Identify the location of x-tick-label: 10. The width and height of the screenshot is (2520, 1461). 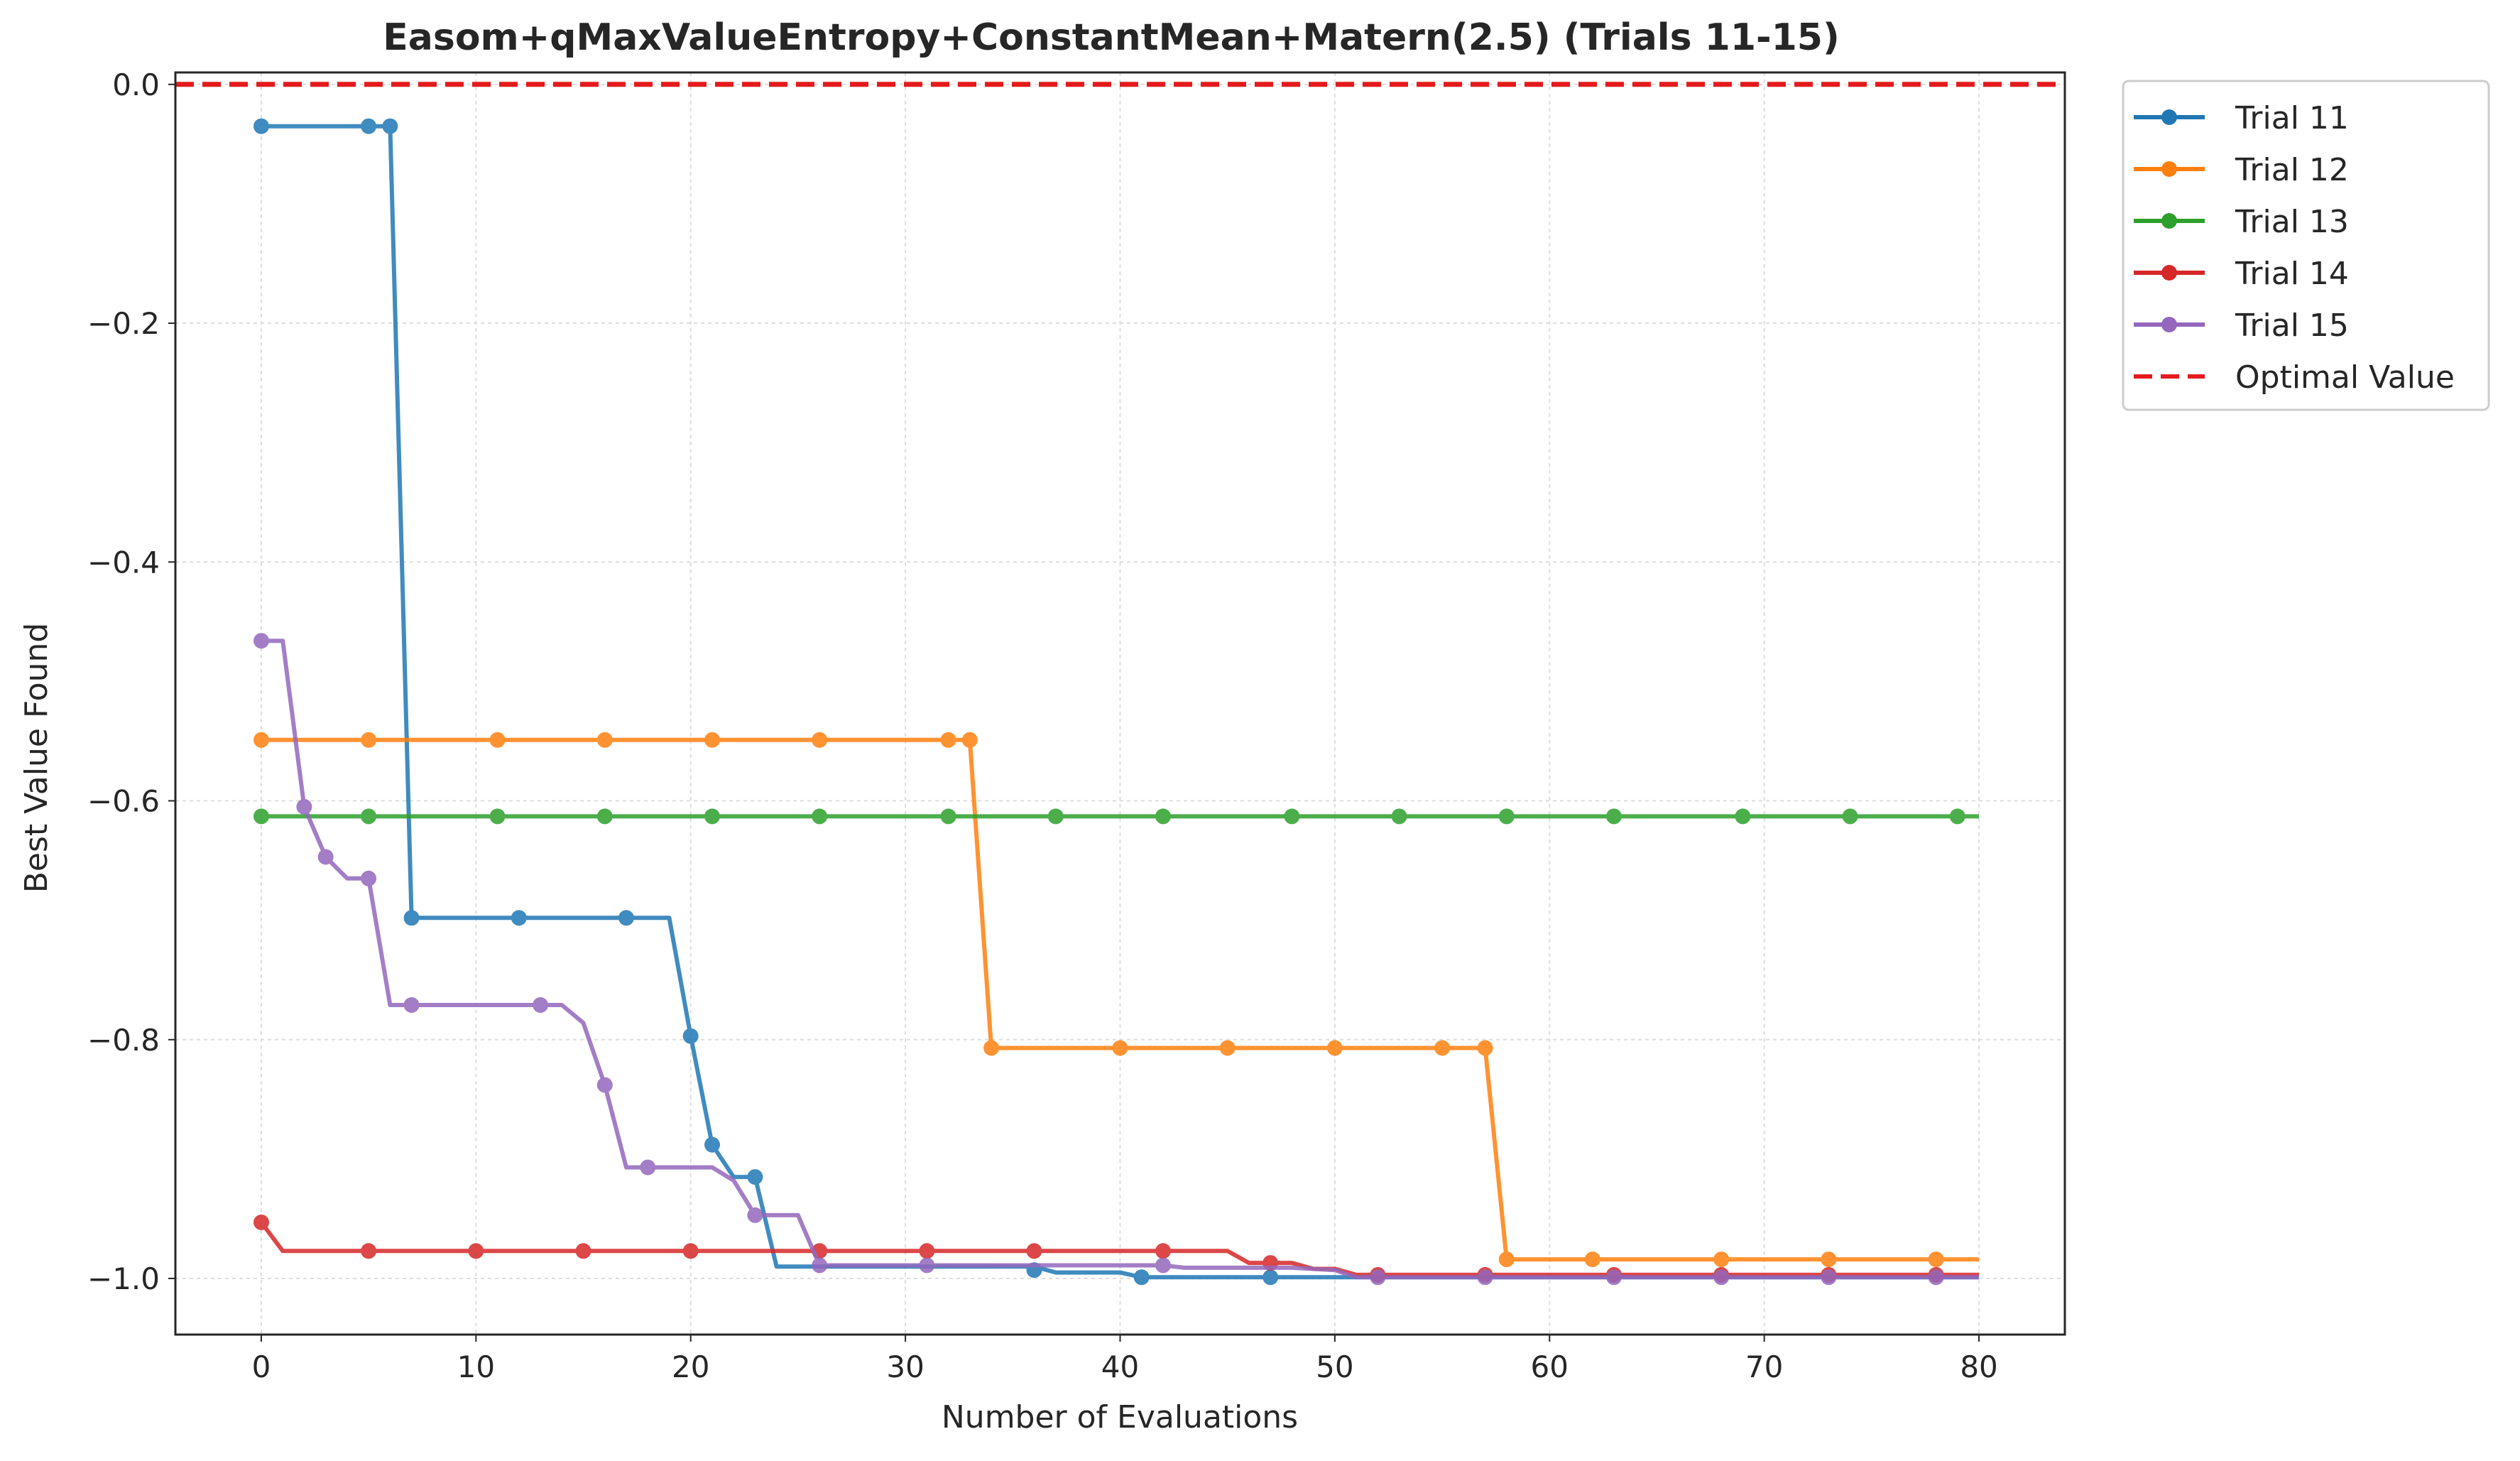
(476, 1366).